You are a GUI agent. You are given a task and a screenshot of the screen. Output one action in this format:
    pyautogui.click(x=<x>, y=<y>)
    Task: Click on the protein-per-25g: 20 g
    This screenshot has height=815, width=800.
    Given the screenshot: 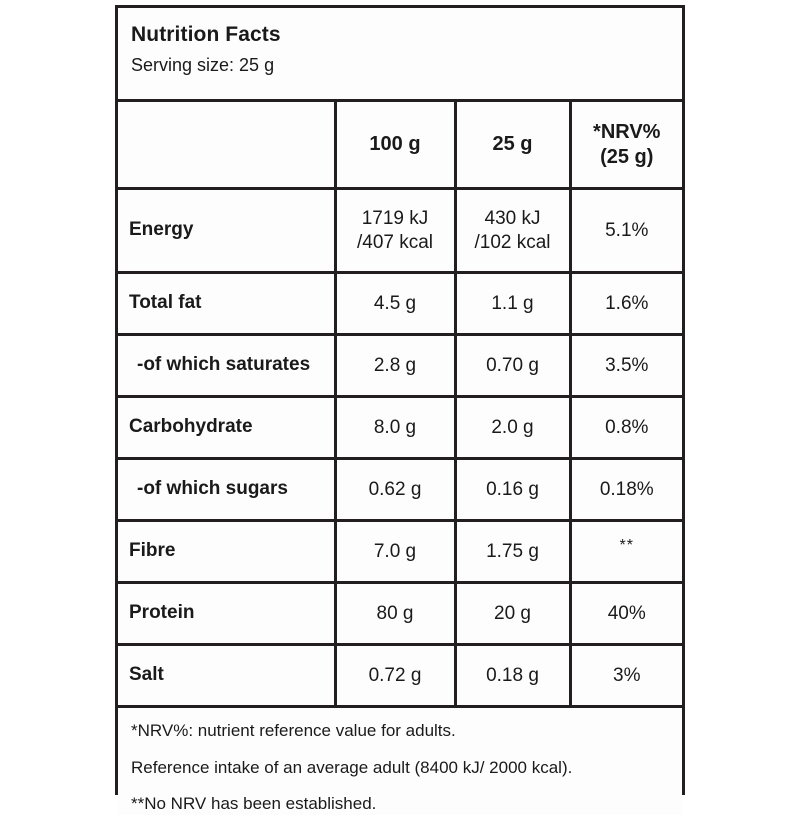 What is the action you would take?
    pyautogui.click(x=512, y=613)
    